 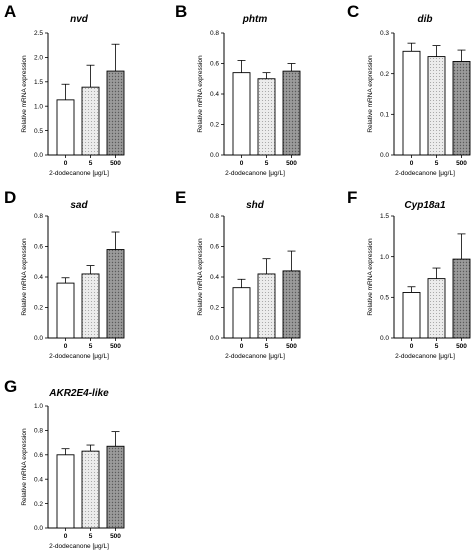 What do you see at coordinates (10, 197) in the screenshot?
I see `panel-letter: D` at bounding box center [10, 197].